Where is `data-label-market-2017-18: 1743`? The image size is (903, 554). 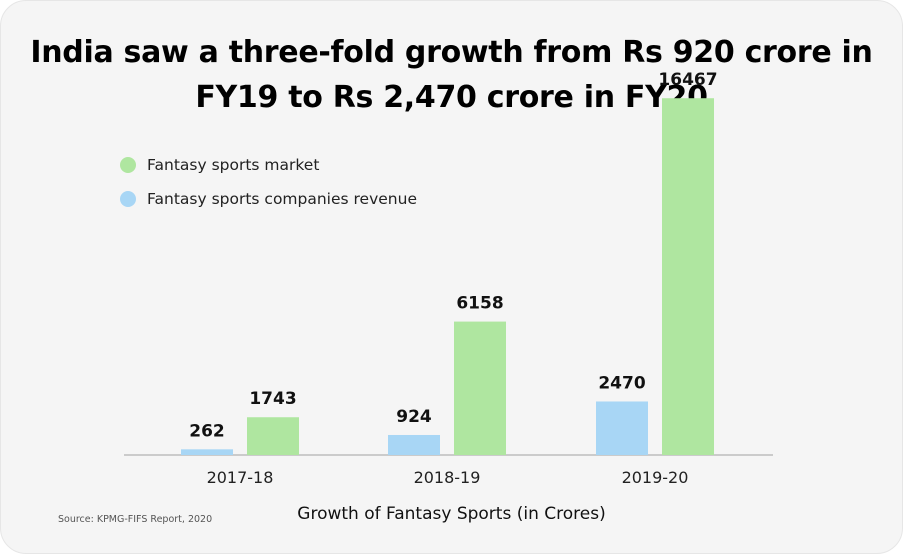 data-label-market-2017-18: 1743 is located at coordinates (272, 399).